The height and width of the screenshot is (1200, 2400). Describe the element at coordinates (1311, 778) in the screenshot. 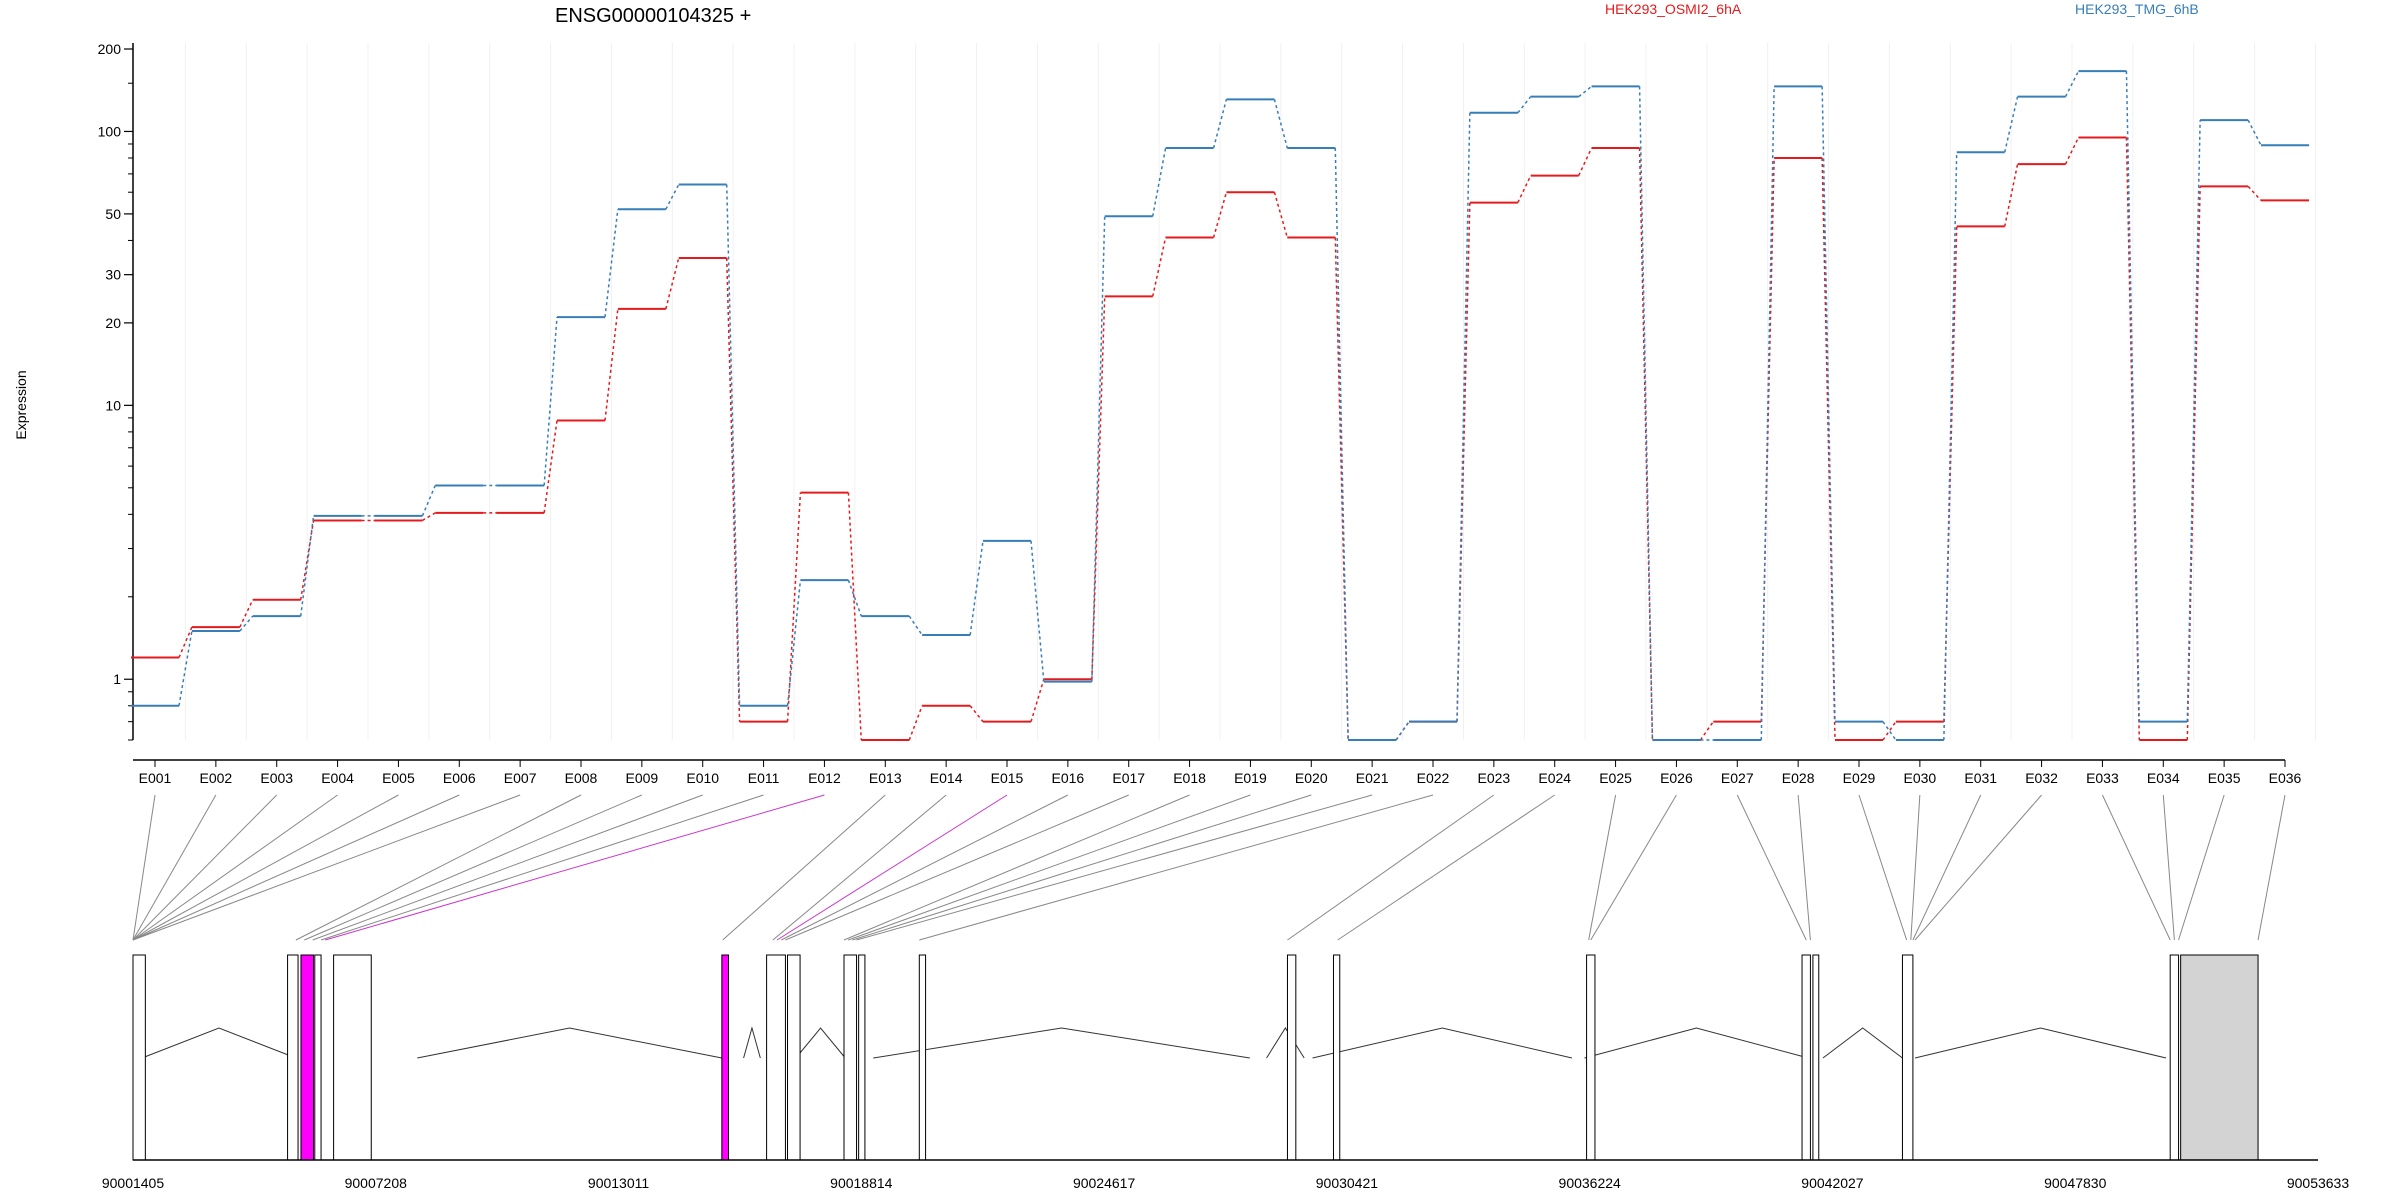

I see `x-tick-label: E020` at that location.